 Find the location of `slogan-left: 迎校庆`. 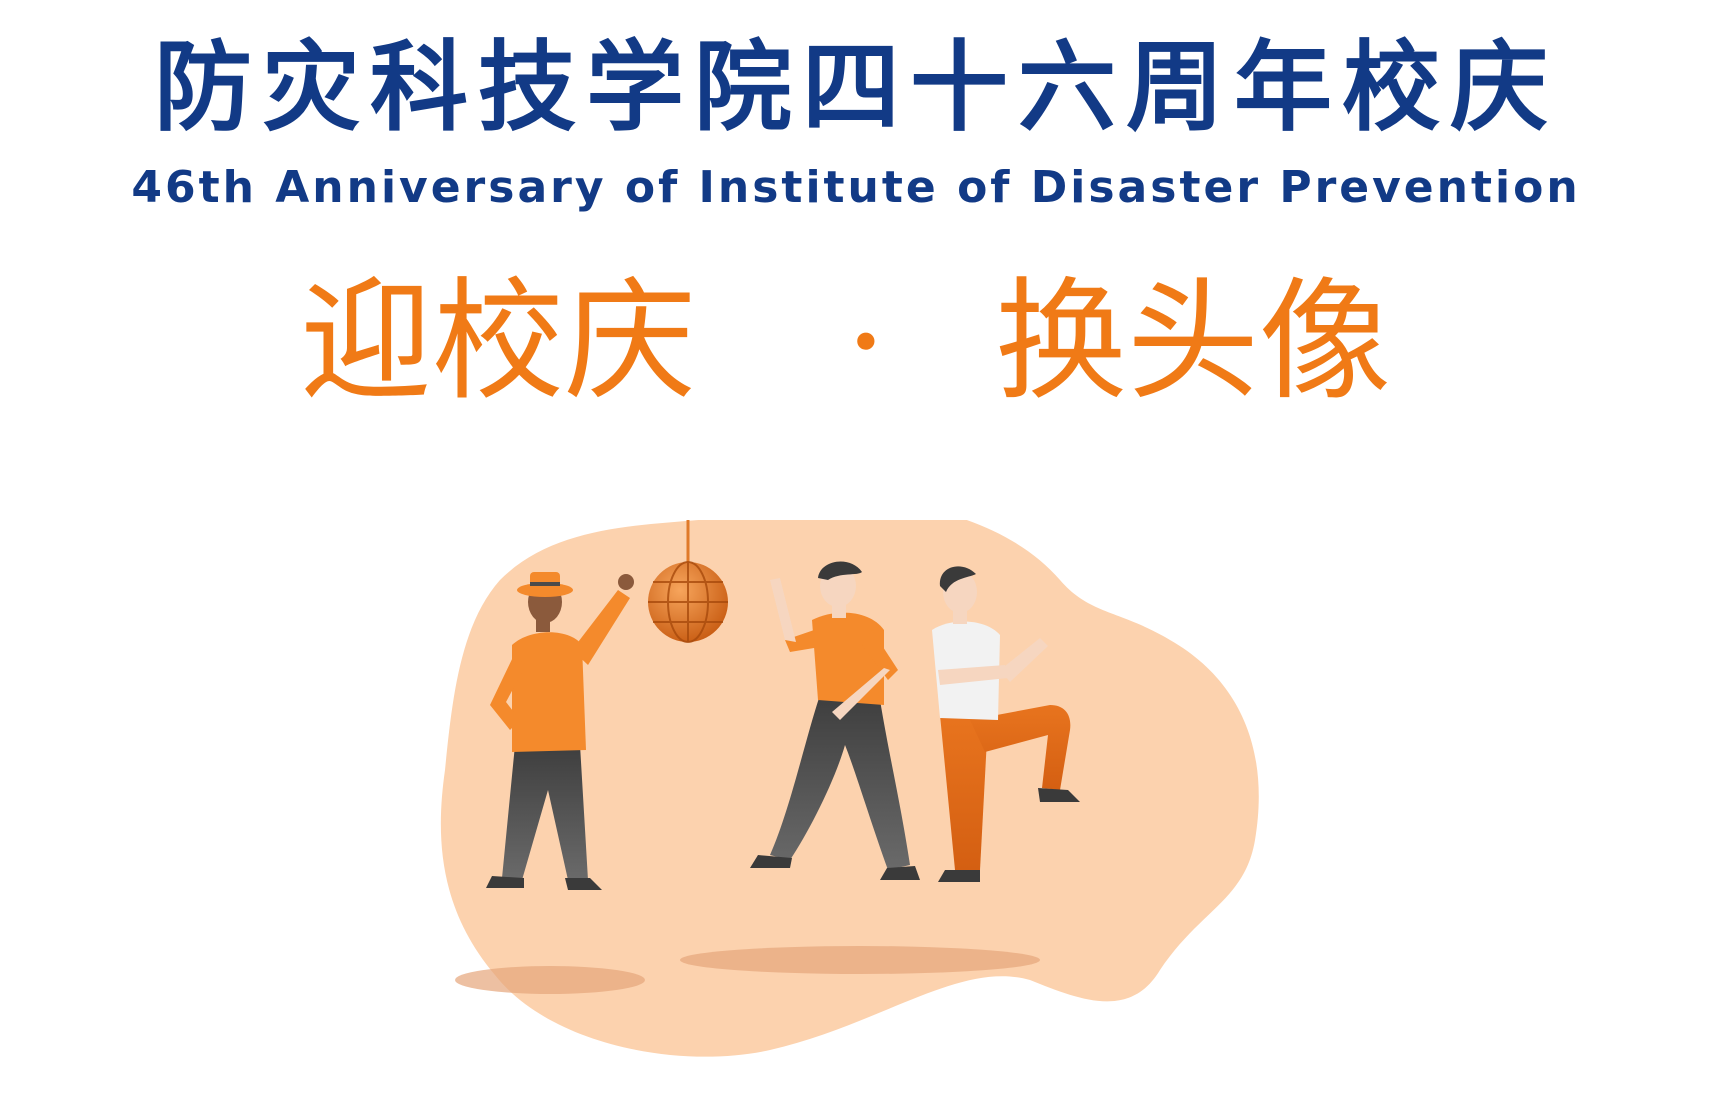

slogan-left: 迎校庆 is located at coordinates (498, 342).